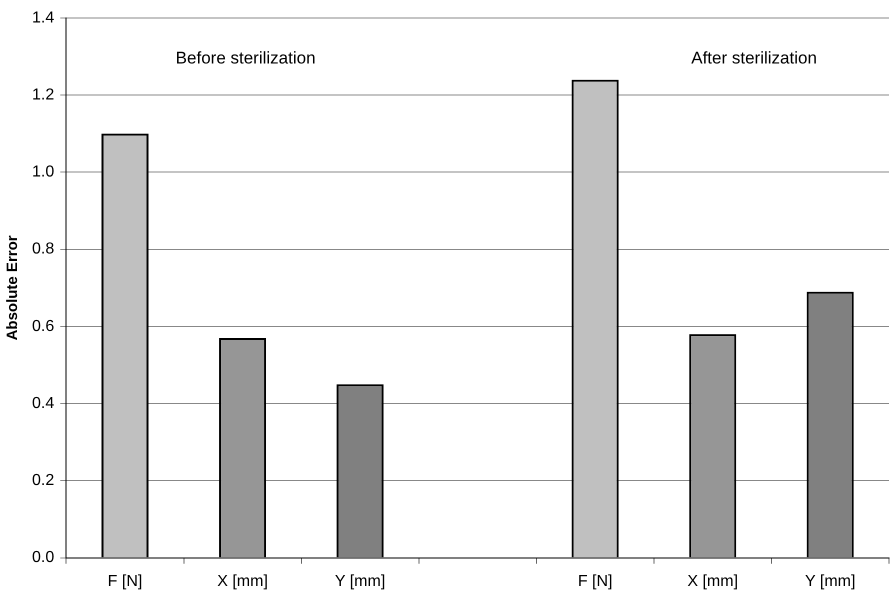 The width and height of the screenshot is (893, 609). Describe the element at coordinates (43, 17) in the screenshot. I see `y-tick-label: 1.4` at that location.